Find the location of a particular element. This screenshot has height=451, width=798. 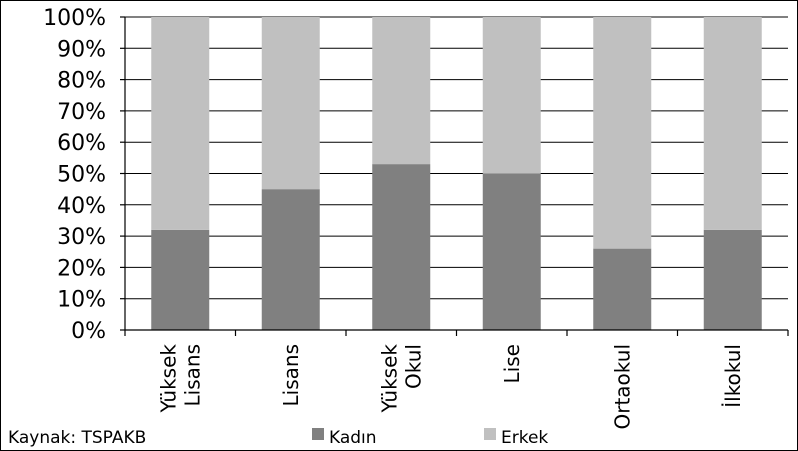

y-tick-label: 60% is located at coordinates (81, 143).